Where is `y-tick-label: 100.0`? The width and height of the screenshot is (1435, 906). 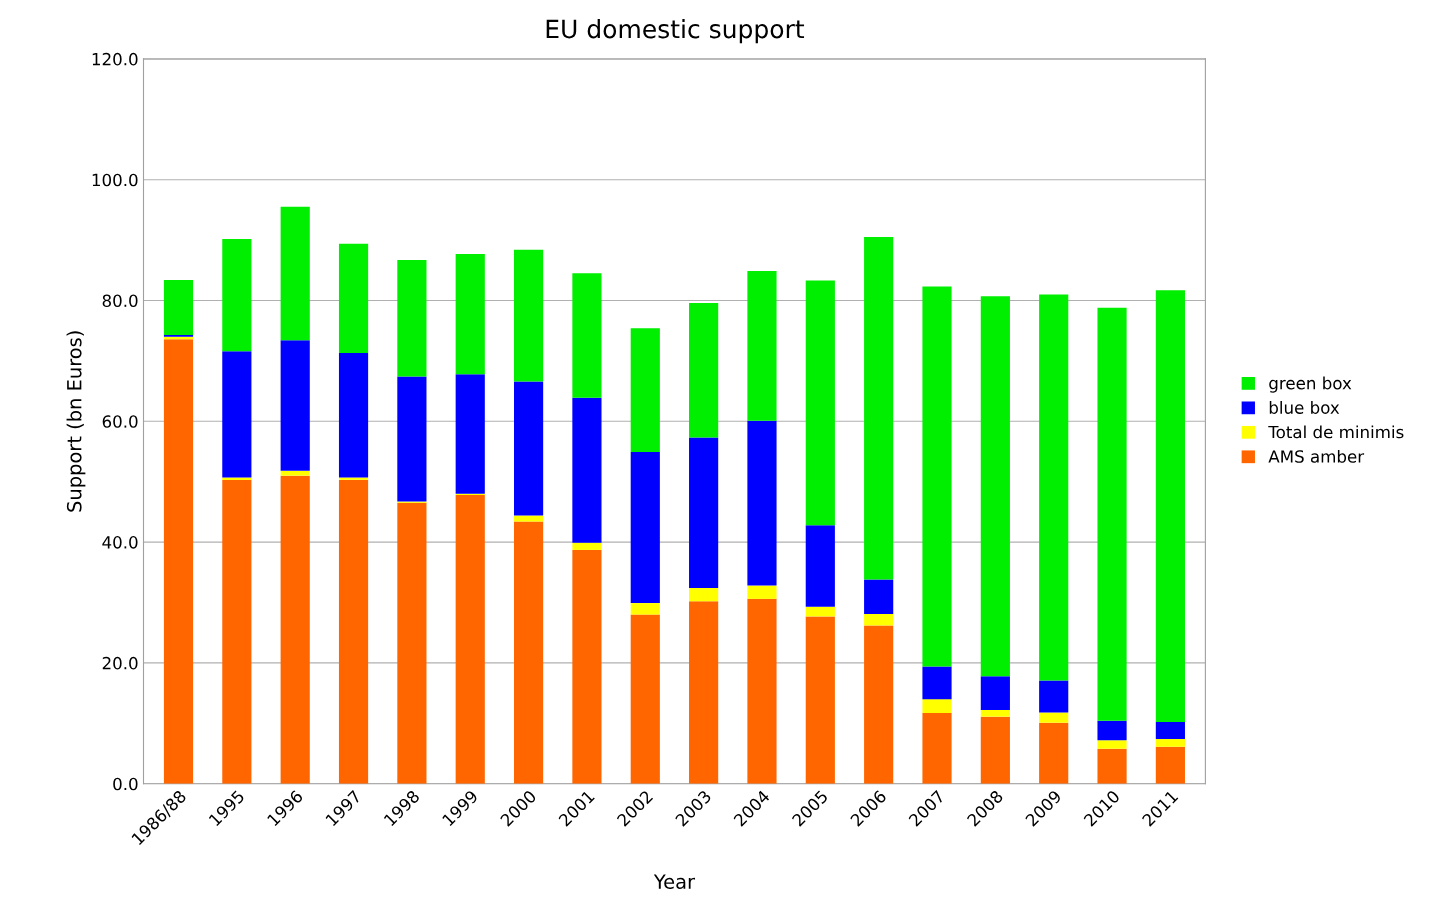
y-tick-label: 100.0 is located at coordinates (115, 180).